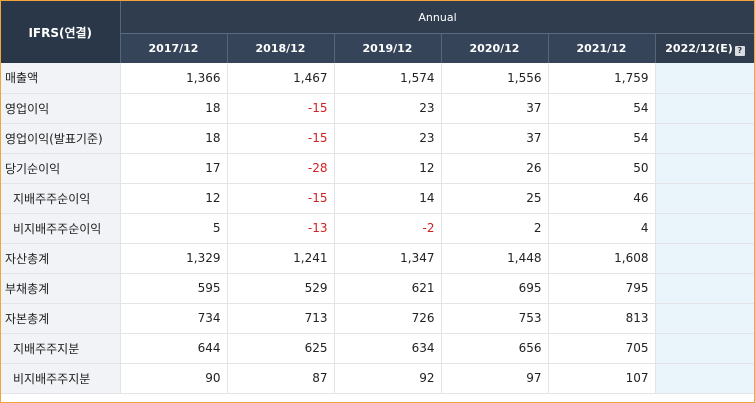 Image resolution: width=755 pixels, height=403 pixels. Describe the element at coordinates (61, 378) in the screenshot. I see `row-label: 비지배주주지분` at that location.